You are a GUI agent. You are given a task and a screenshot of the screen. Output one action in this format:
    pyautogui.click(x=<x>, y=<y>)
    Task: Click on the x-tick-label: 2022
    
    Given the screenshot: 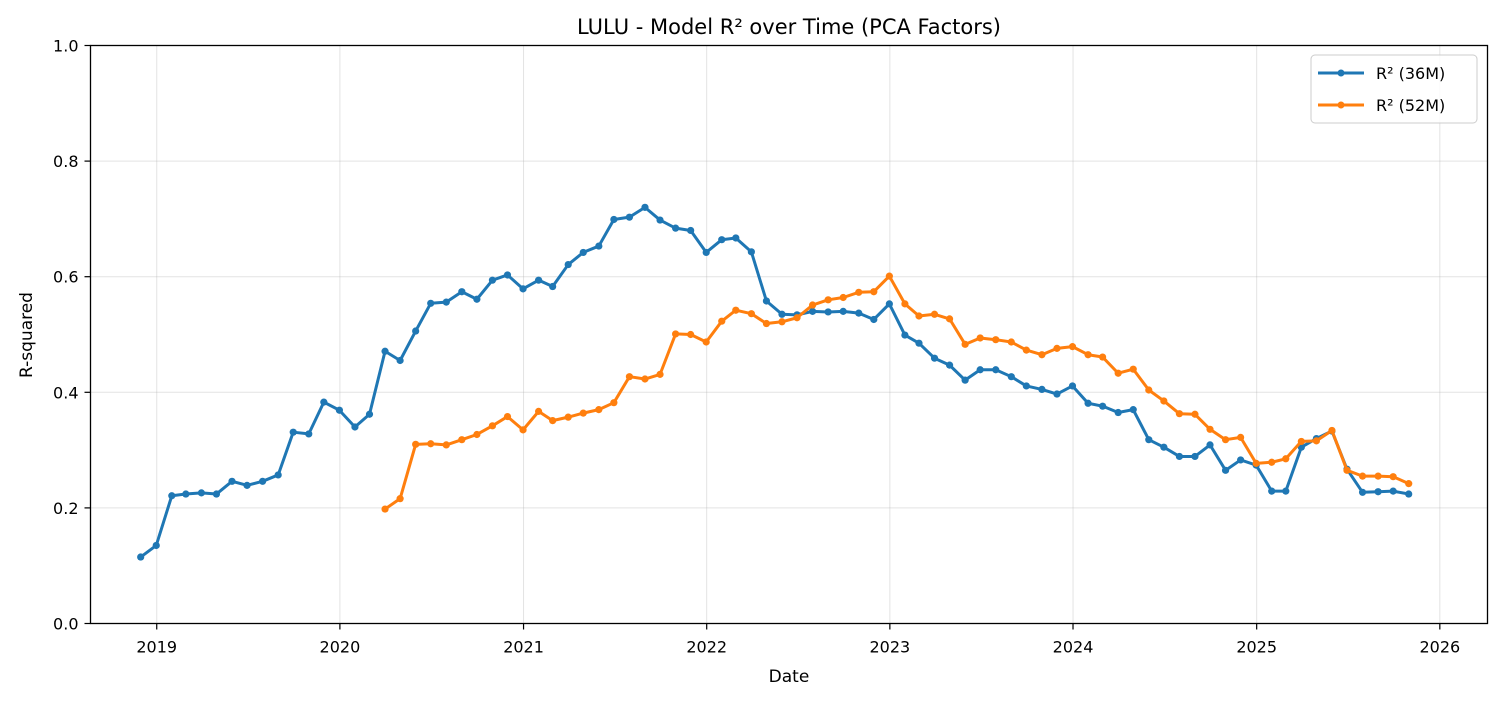 What is the action you would take?
    pyautogui.click(x=706, y=647)
    